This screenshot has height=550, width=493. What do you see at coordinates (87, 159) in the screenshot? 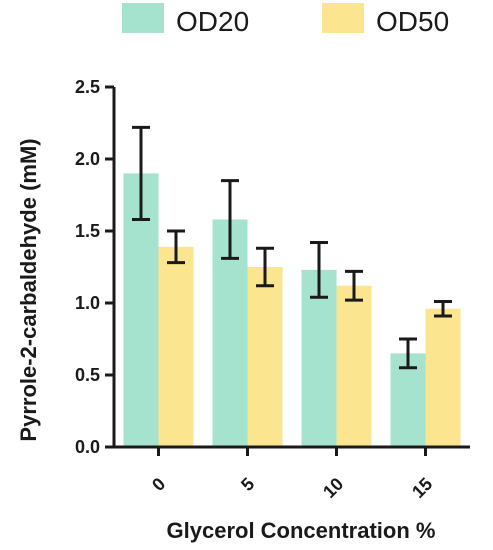
I see `y-tick-label-2.0: 2.0` at bounding box center [87, 159].